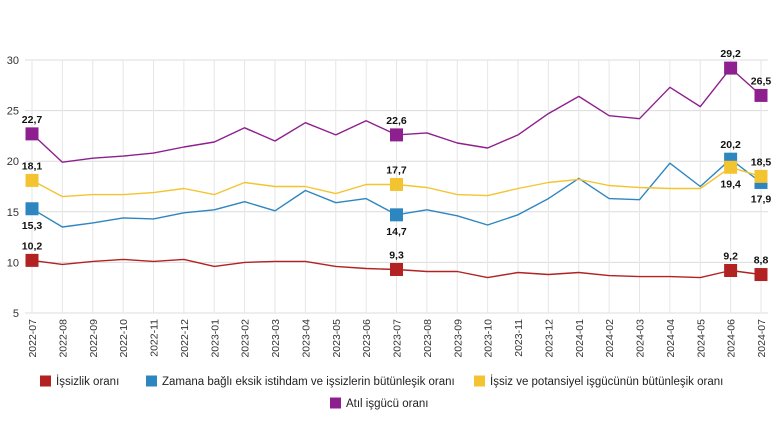 Image resolution: width=780 pixels, height=440 pixels. Describe the element at coordinates (13, 112) in the screenshot. I see `y-tick-label: 25` at that location.